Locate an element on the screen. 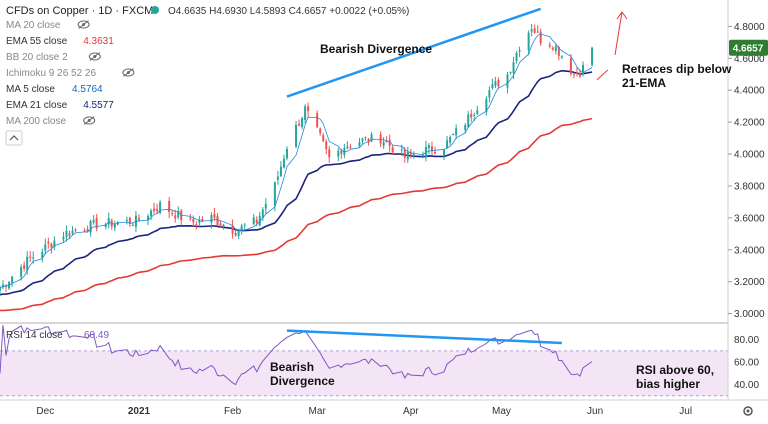 The height and width of the screenshot is (424, 768). legend-collapse-box is located at coordinates (14, 138).